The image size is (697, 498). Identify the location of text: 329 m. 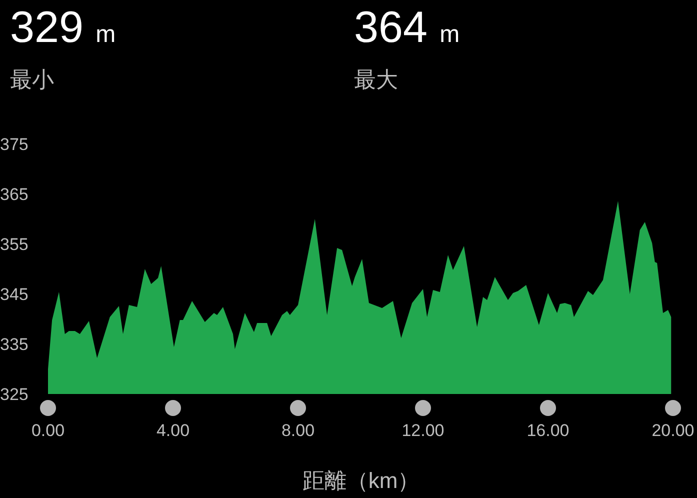
(63, 27).